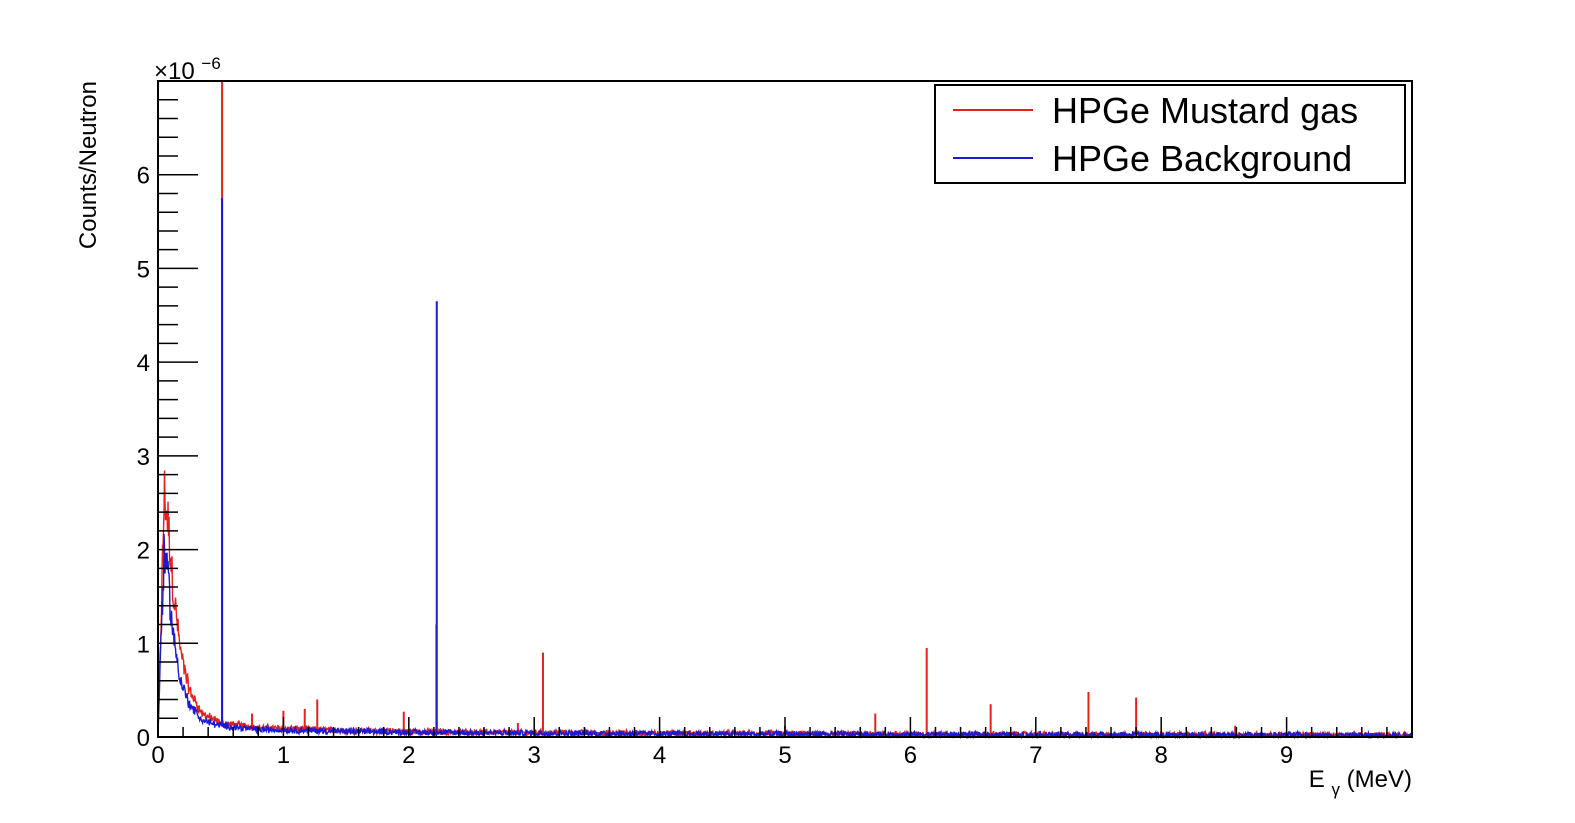 The image size is (1575, 823). What do you see at coordinates (534, 755) in the screenshot?
I see `x-tick-label: 3` at bounding box center [534, 755].